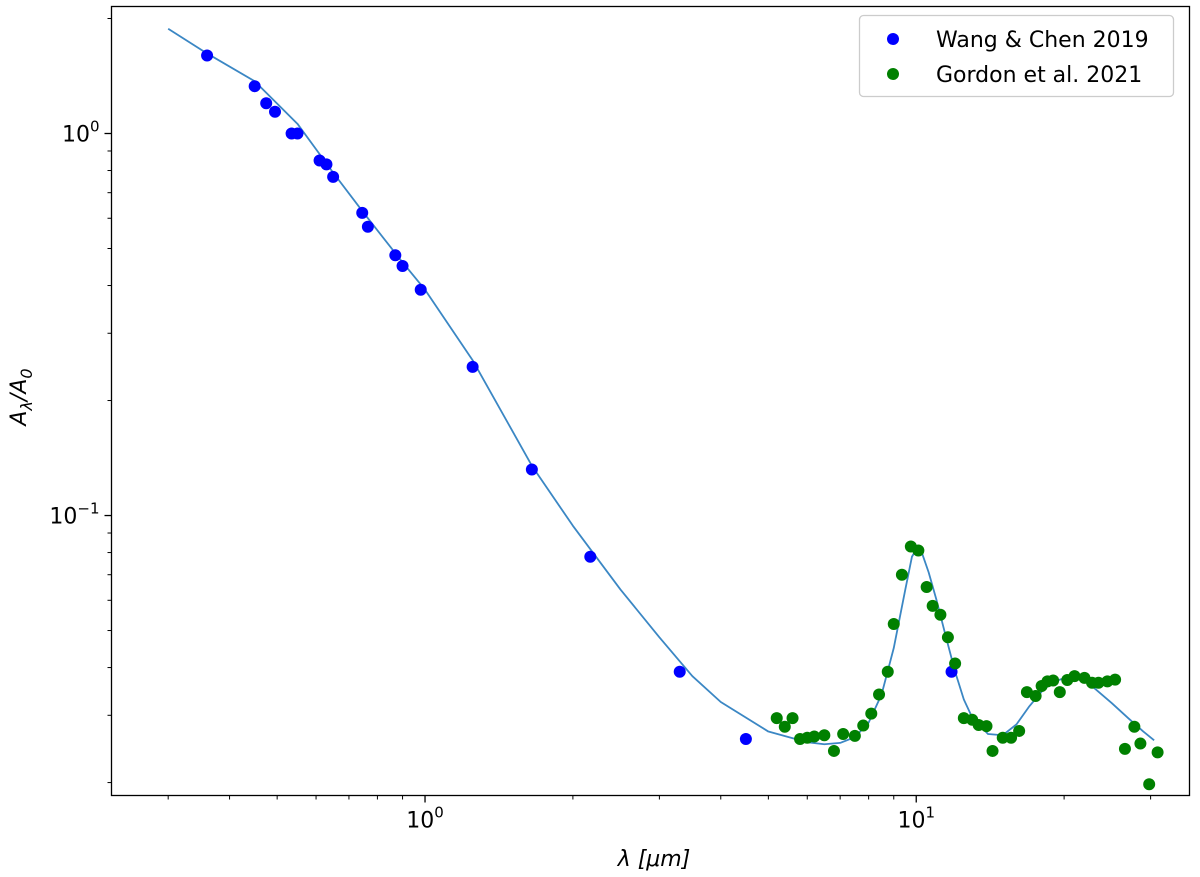  I want to click on legend-box, so click(1016, 56).